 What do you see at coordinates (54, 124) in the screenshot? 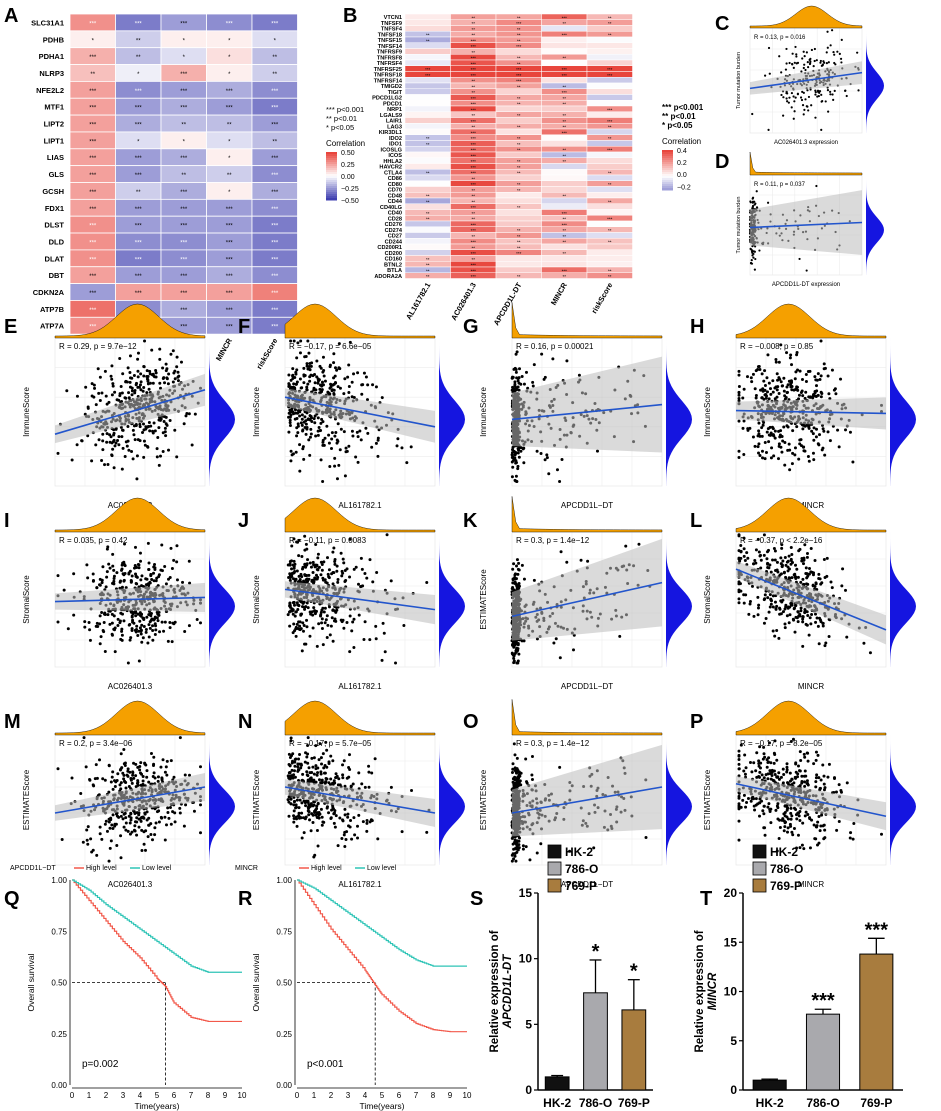
I see `row-label-a: LIPT2` at bounding box center [54, 124].